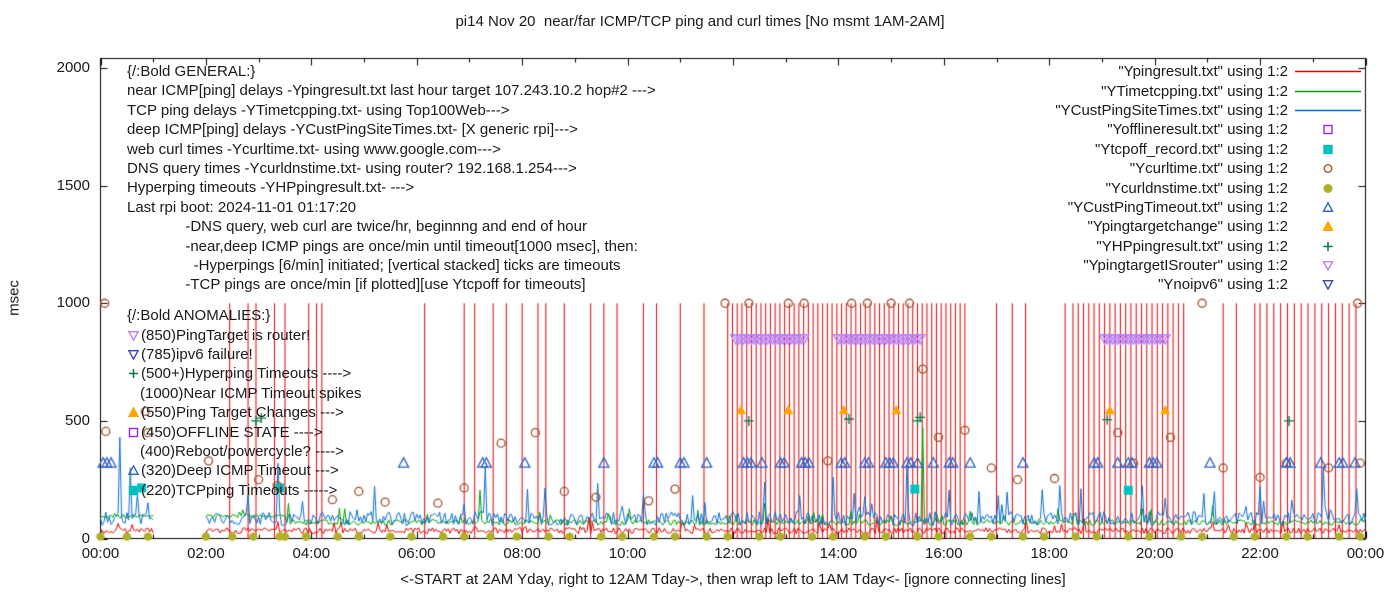 The height and width of the screenshot is (600, 1400). What do you see at coordinates (627, 553) in the screenshot?
I see `x-tick-label: 10:00` at bounding box center [627, 553].